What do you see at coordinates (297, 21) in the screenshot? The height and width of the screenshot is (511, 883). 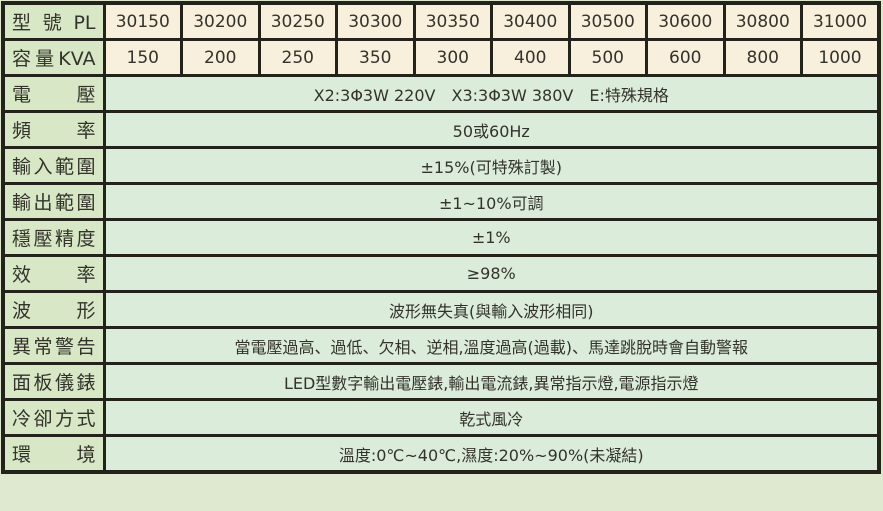 I see `model-cell: 30250` at bounding box center [297, 21].